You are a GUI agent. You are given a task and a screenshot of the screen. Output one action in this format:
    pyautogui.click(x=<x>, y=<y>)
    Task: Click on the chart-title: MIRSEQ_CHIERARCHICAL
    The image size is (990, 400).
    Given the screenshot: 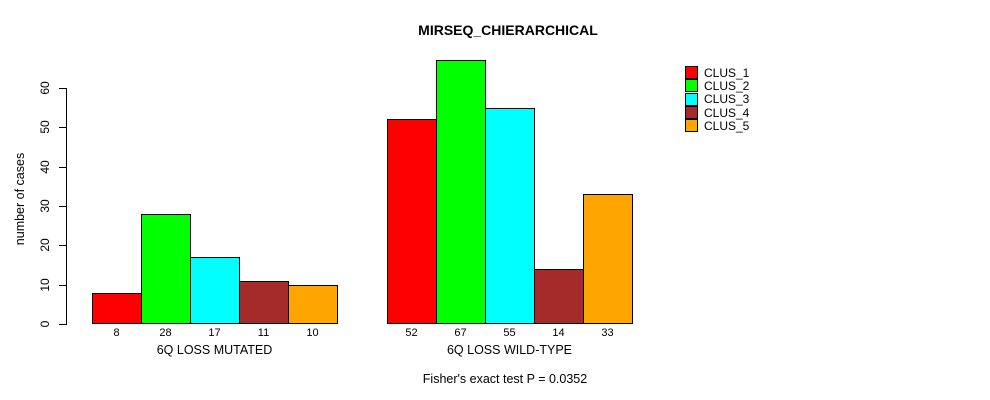 What is the action you would take?
    pyautogui.click(x=508, y=30)
    